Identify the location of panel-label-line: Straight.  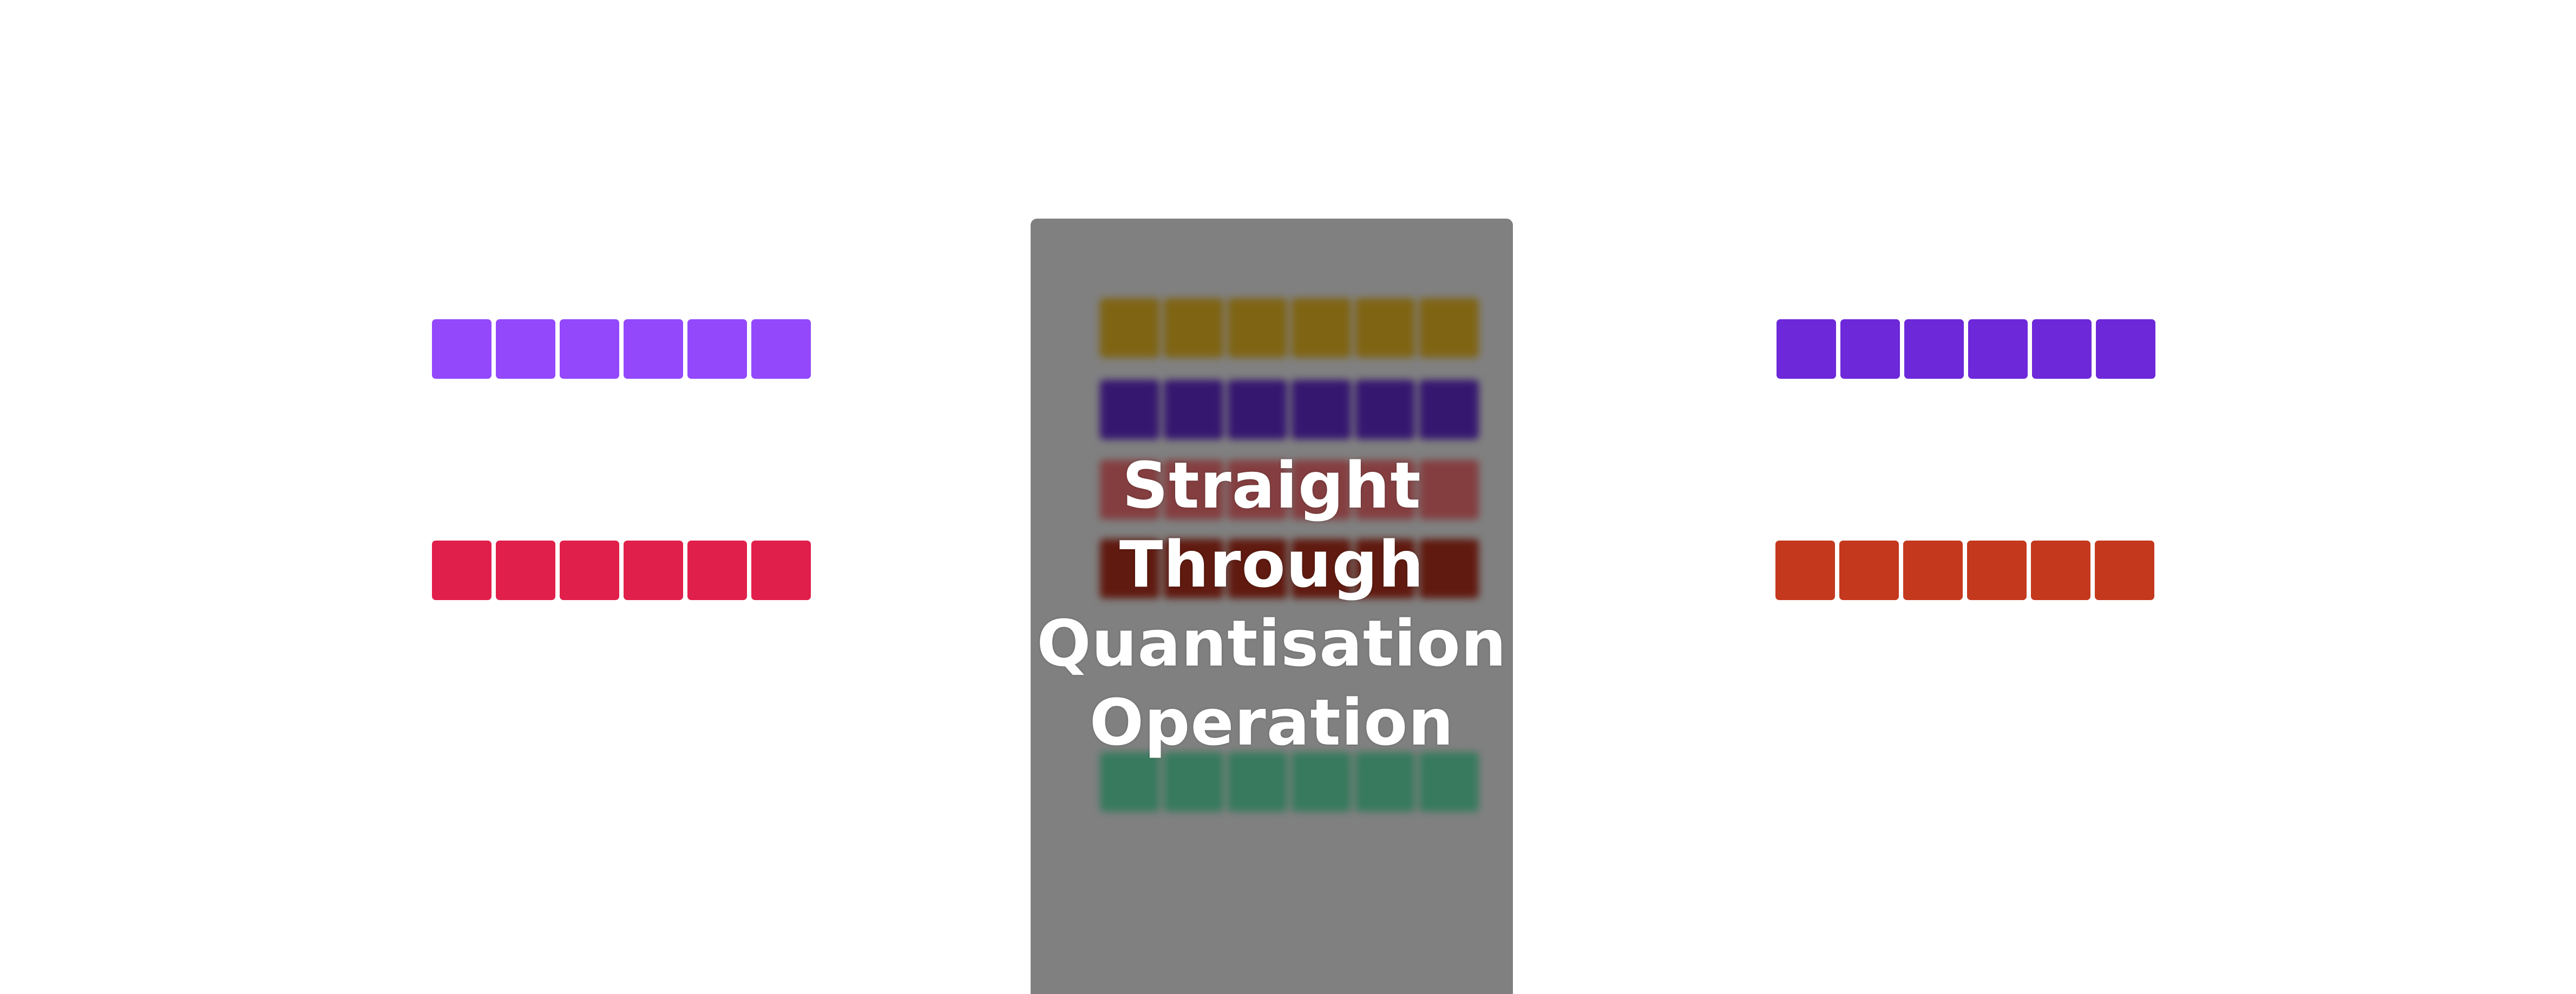
(1272, 485).